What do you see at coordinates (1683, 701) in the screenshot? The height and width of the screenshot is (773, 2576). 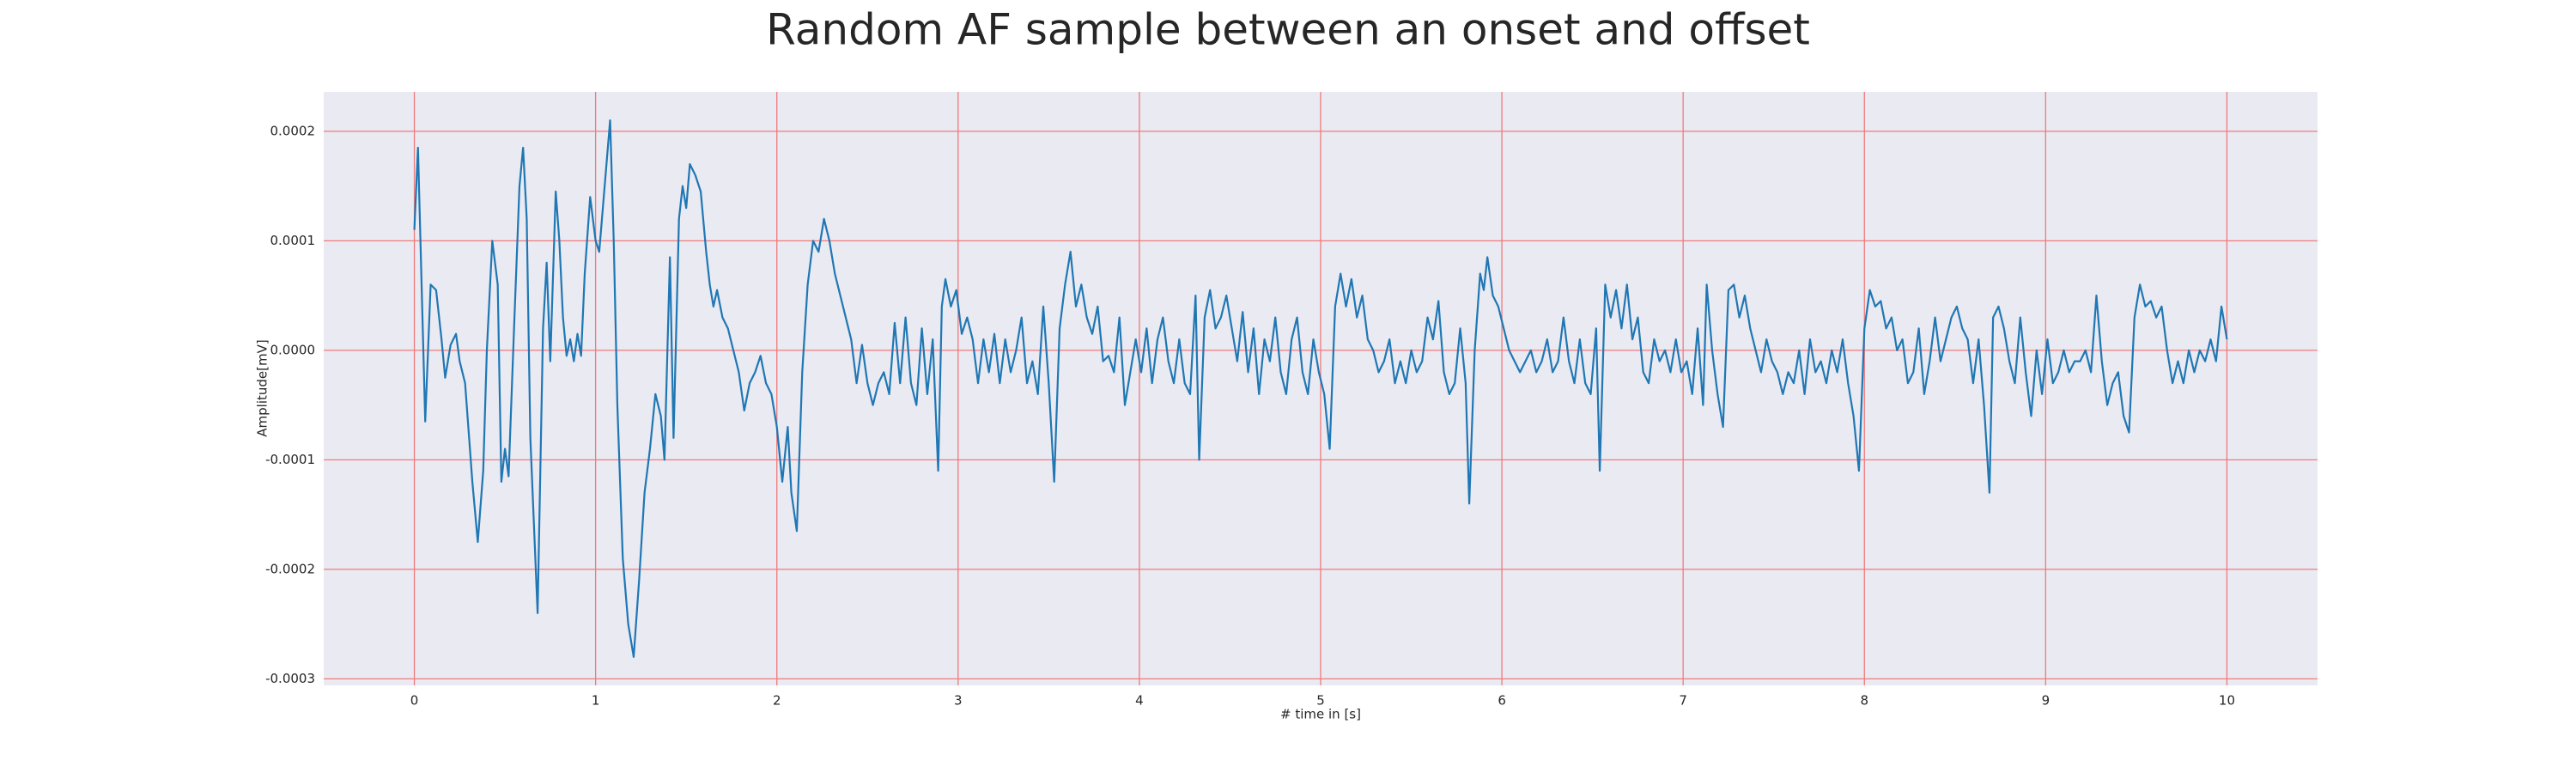 I see `x-tick-label: 7` at bounding box center [1683, 701].